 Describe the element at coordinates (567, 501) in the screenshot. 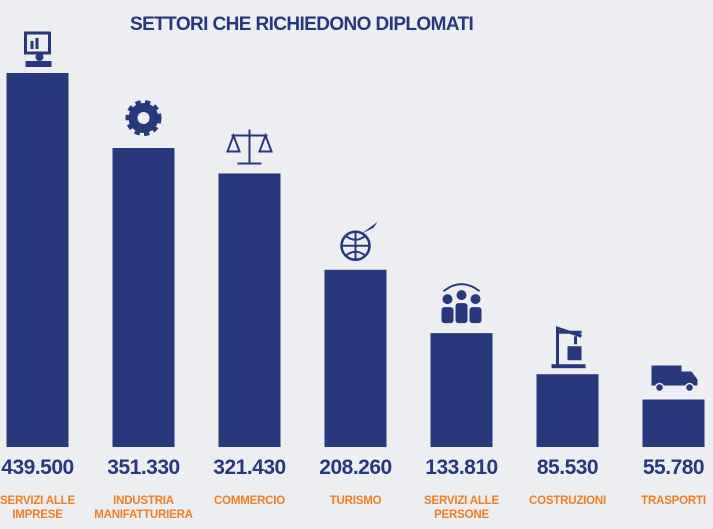

I see `category-label: COSTRUZIONI` at that location.